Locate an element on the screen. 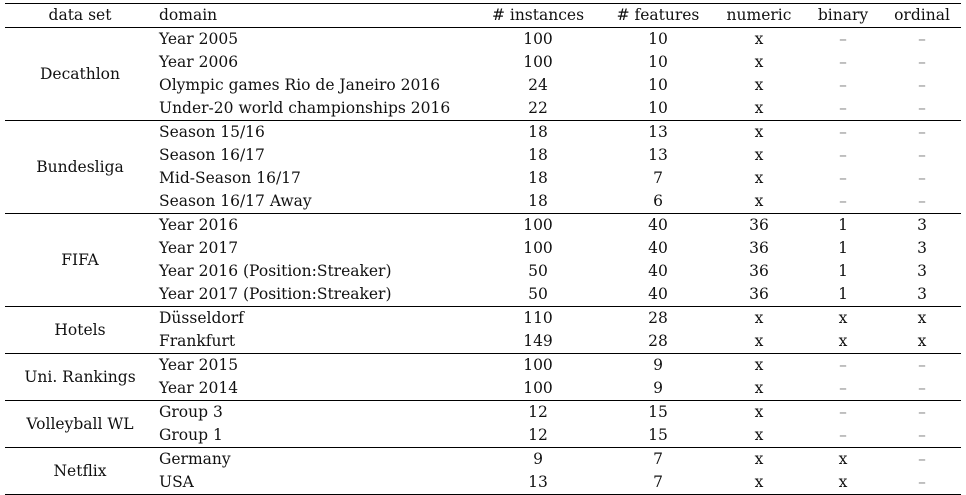 The image size is (966, 495). dataset-name: Decathlon is located at coordinates (79, 73).